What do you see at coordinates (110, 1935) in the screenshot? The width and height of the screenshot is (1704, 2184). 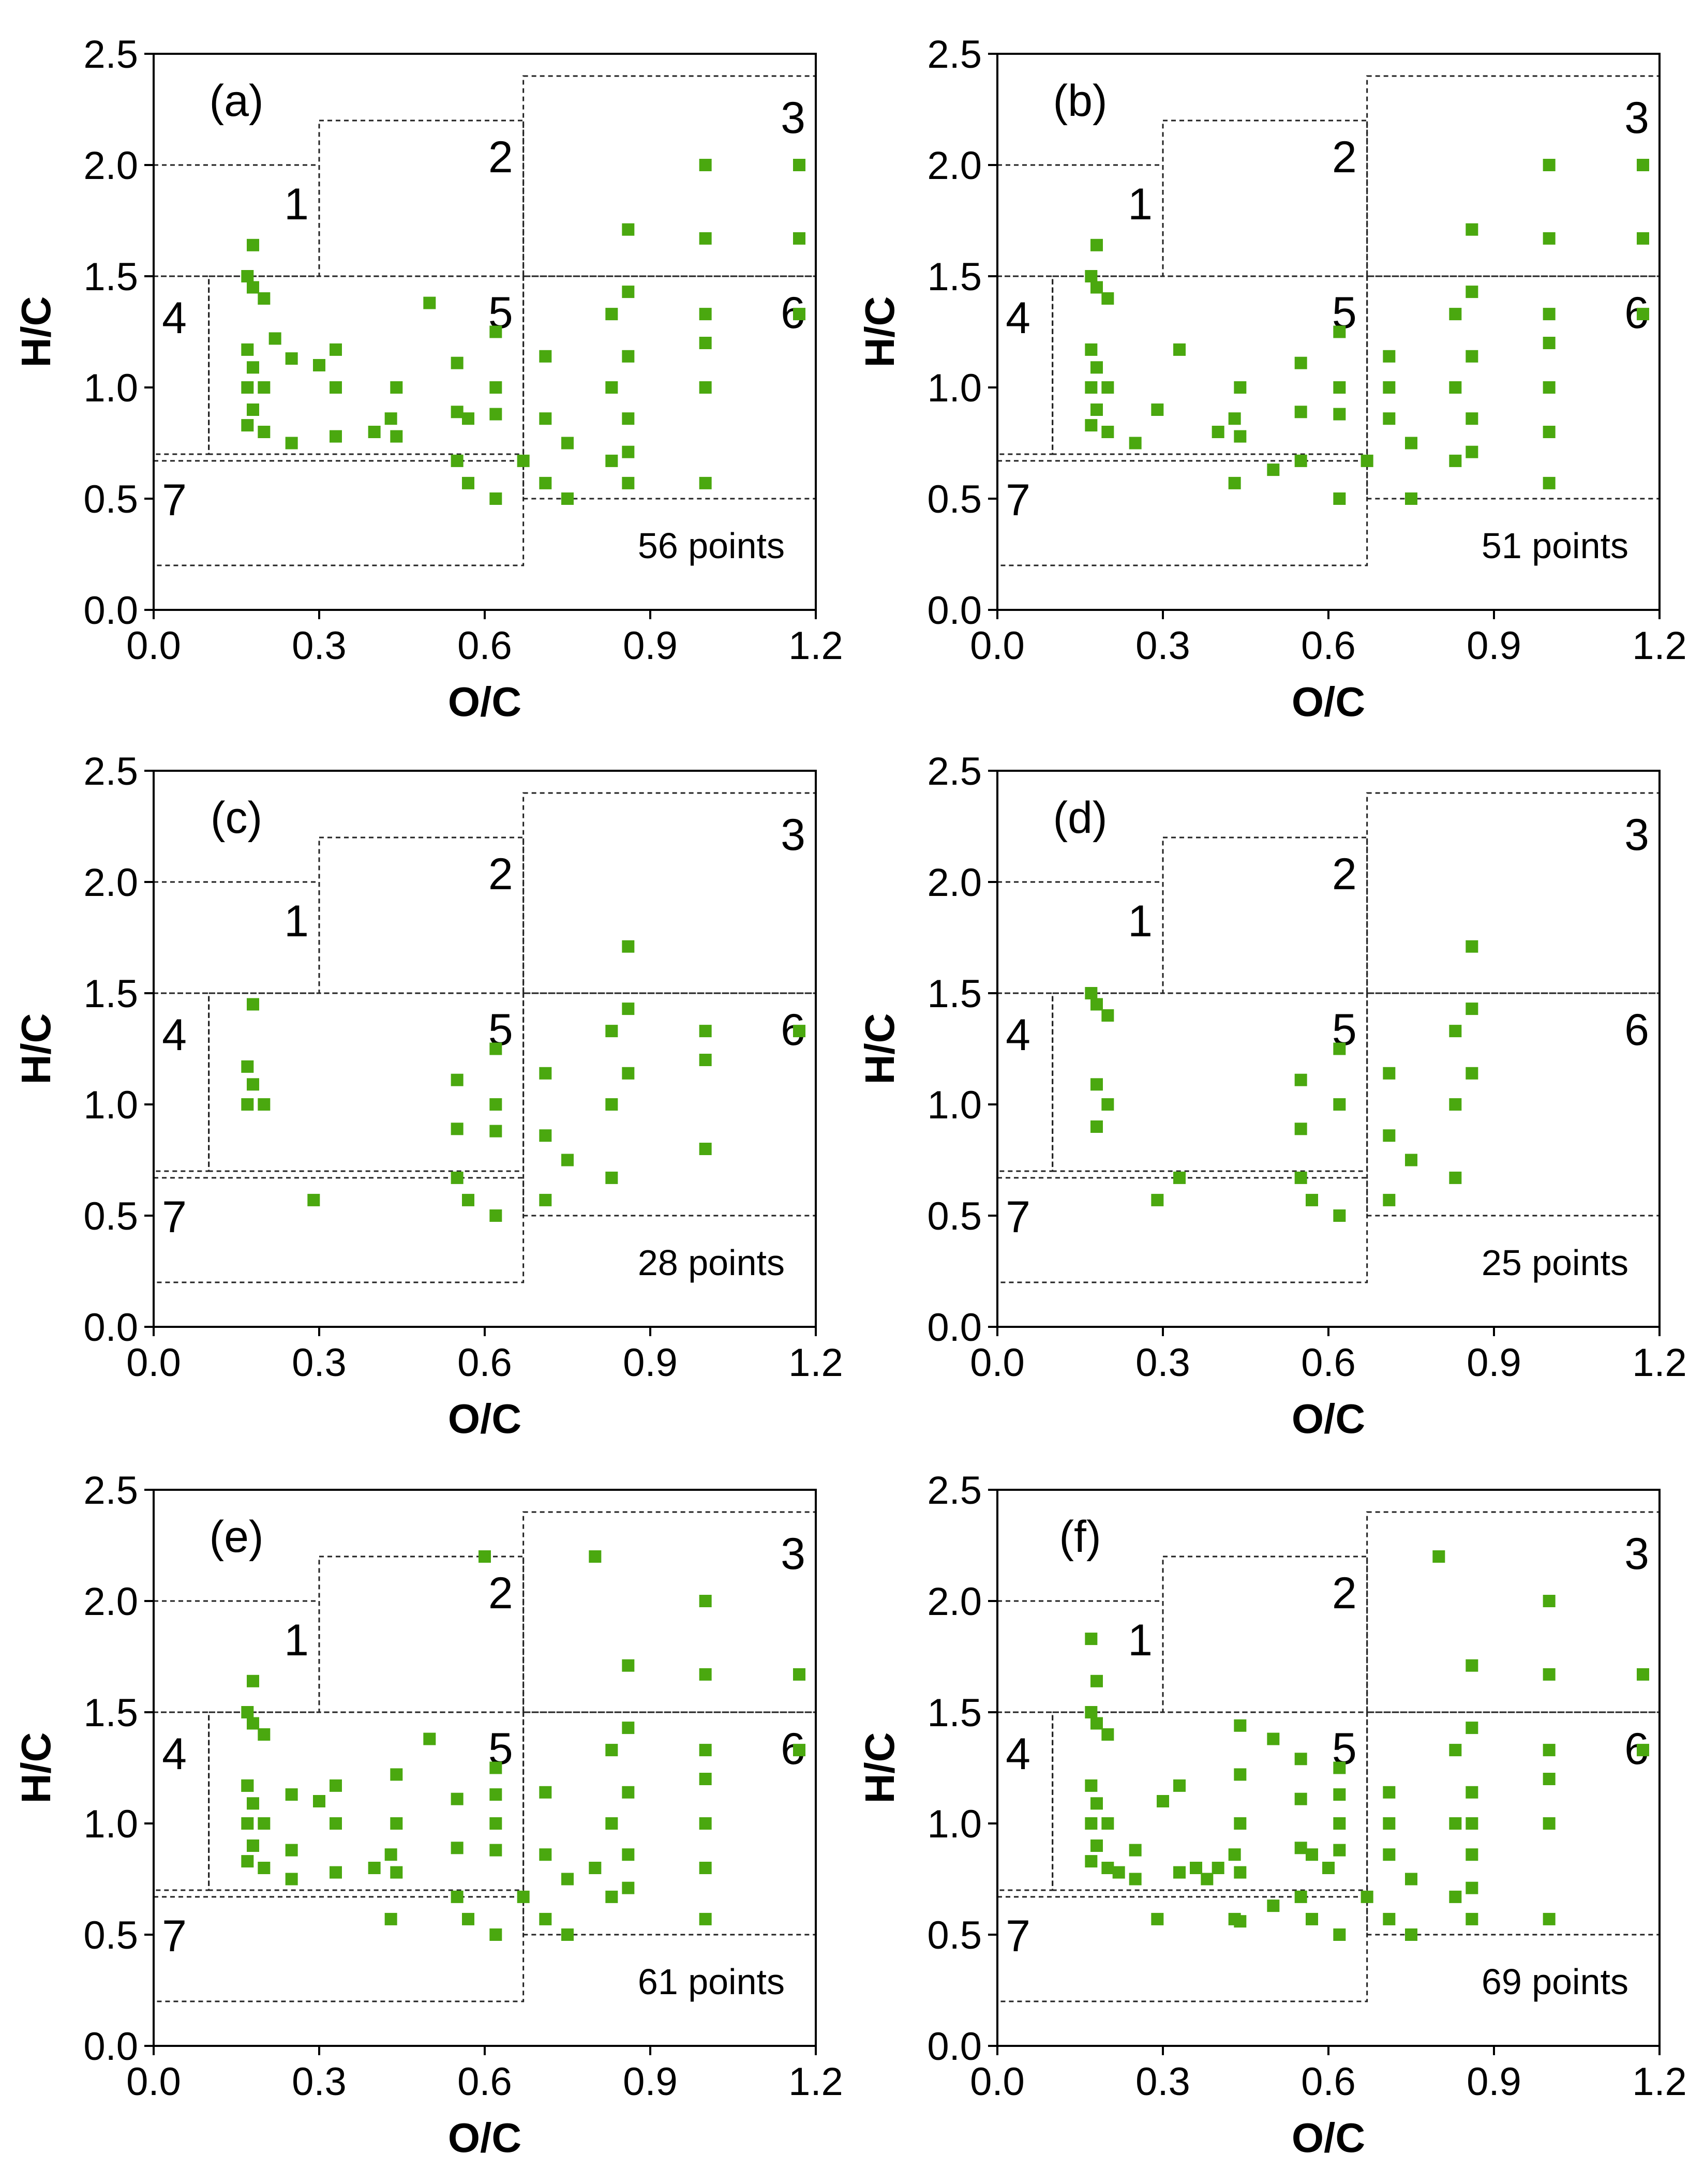 I see `y-tick-label: 0.5` at bounding box center [110, 1935].